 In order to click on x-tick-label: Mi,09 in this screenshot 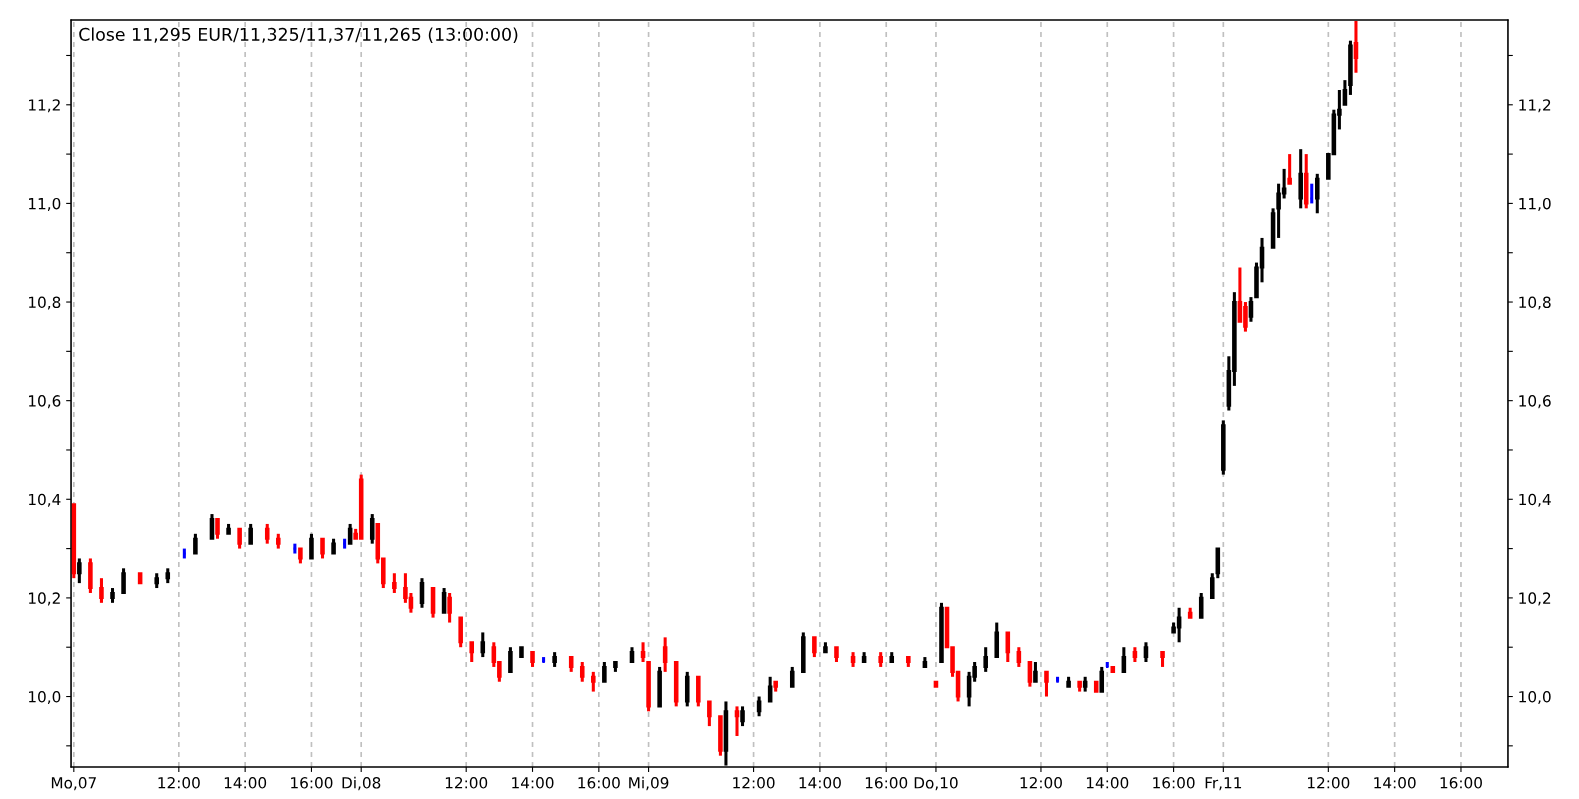, I will do `click(649, 783)`.